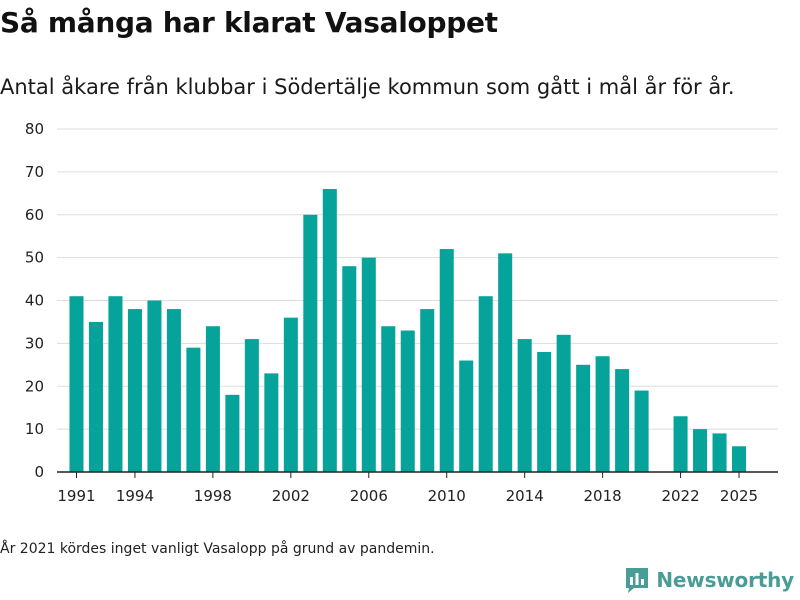 The width and height of the screenshot is (800, 600). I want to click on x-tick-label: 2014, so click(525, 496).